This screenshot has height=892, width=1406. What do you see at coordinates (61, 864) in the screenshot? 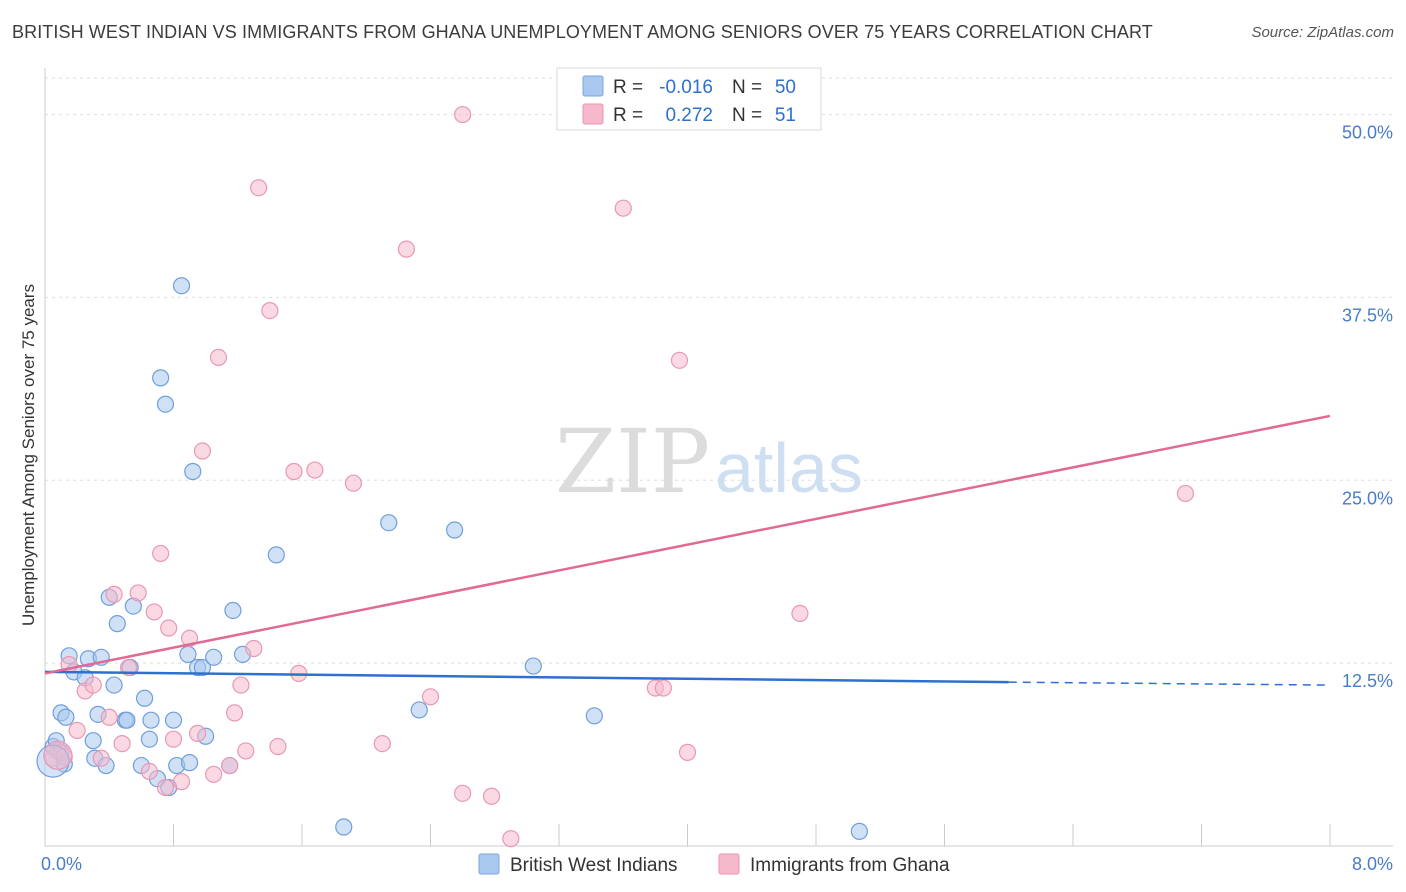
I see `x-tick-label: 0.0%` at bounding box center [61, 864].